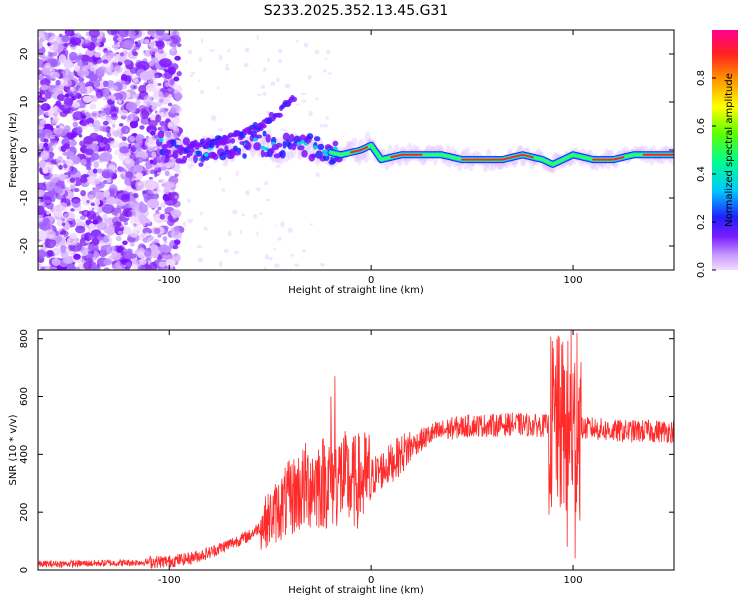 This screenshot has height=600, width=750. What do you see at coordinates (24, 102) in the screenshot?
I see `y-tick-label: 10` at bounding box center [24, 102].